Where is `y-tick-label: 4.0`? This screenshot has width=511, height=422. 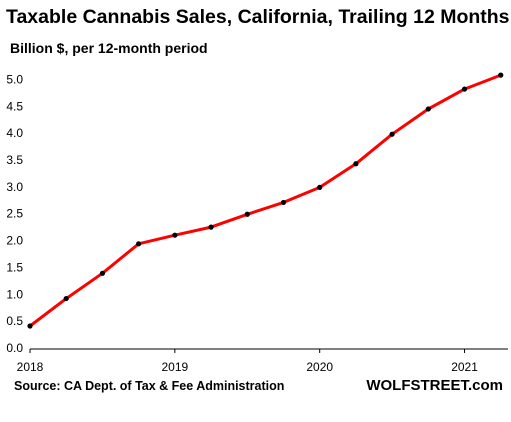 y-tick-label: 4.0 is located at coordinates (14, 133).